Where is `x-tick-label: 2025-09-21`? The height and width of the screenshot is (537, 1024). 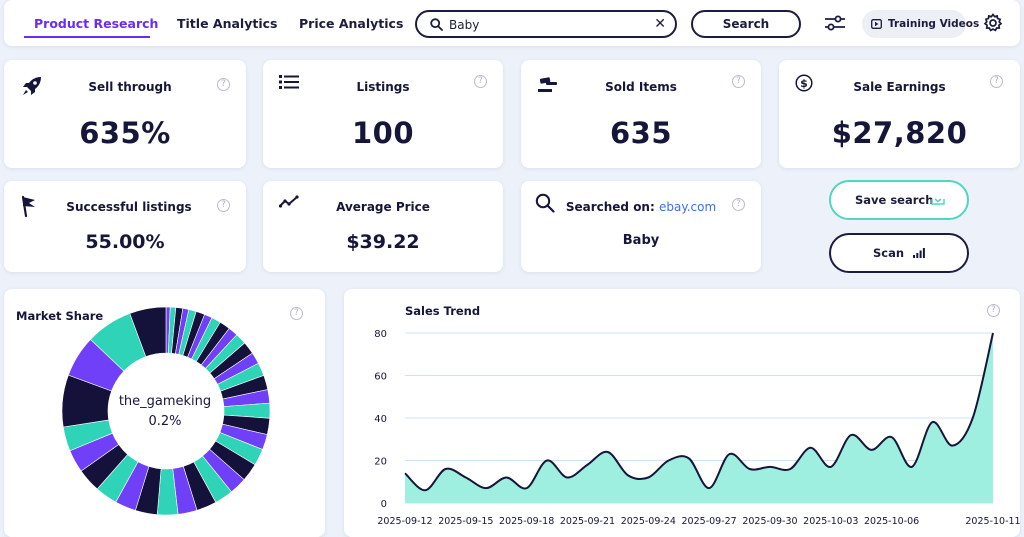 x-tick-label: 2025-09-21 is located at coordinates (587, 521).